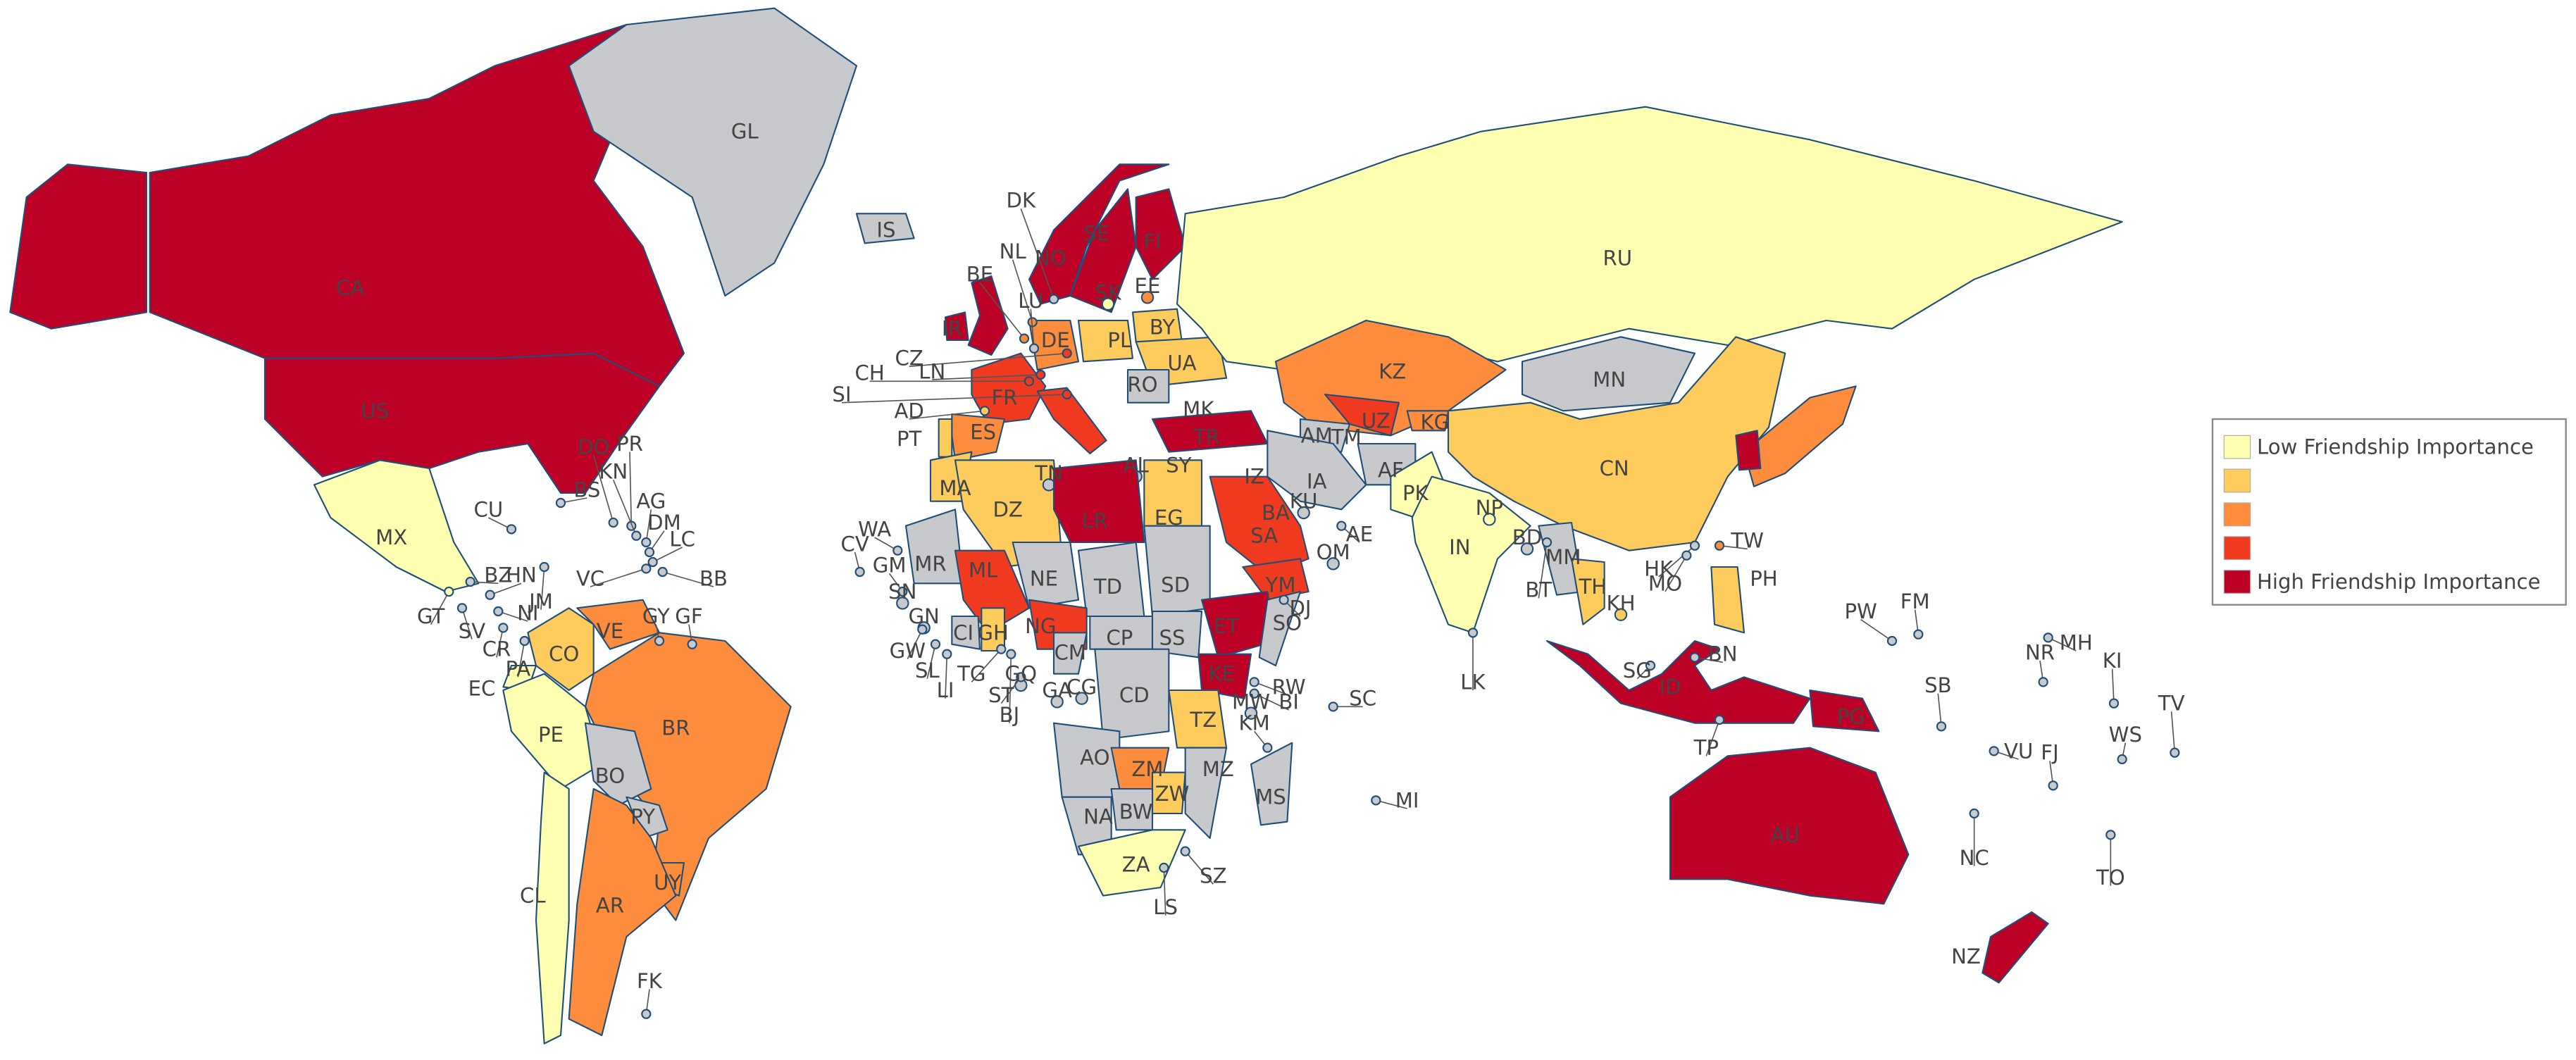  Describe the element at coordinates (983, 432) in the screenshot. I see `country-label: ES` at that location.